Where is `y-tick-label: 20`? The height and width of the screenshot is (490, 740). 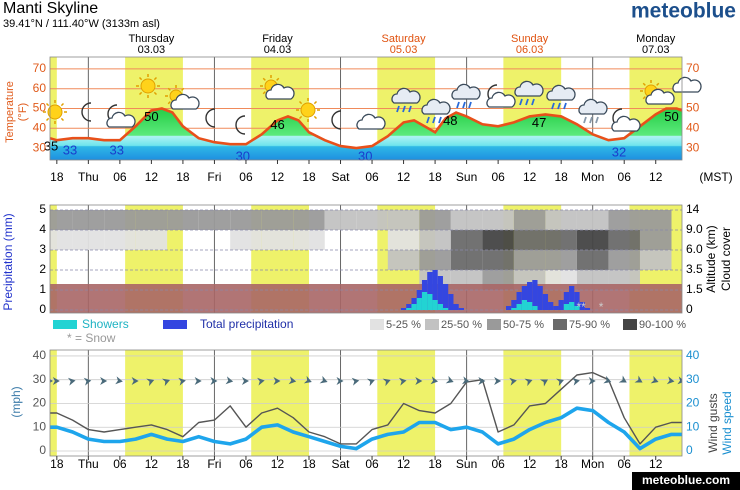 y-tick-label: 20 is located at coordinates (40, 403).